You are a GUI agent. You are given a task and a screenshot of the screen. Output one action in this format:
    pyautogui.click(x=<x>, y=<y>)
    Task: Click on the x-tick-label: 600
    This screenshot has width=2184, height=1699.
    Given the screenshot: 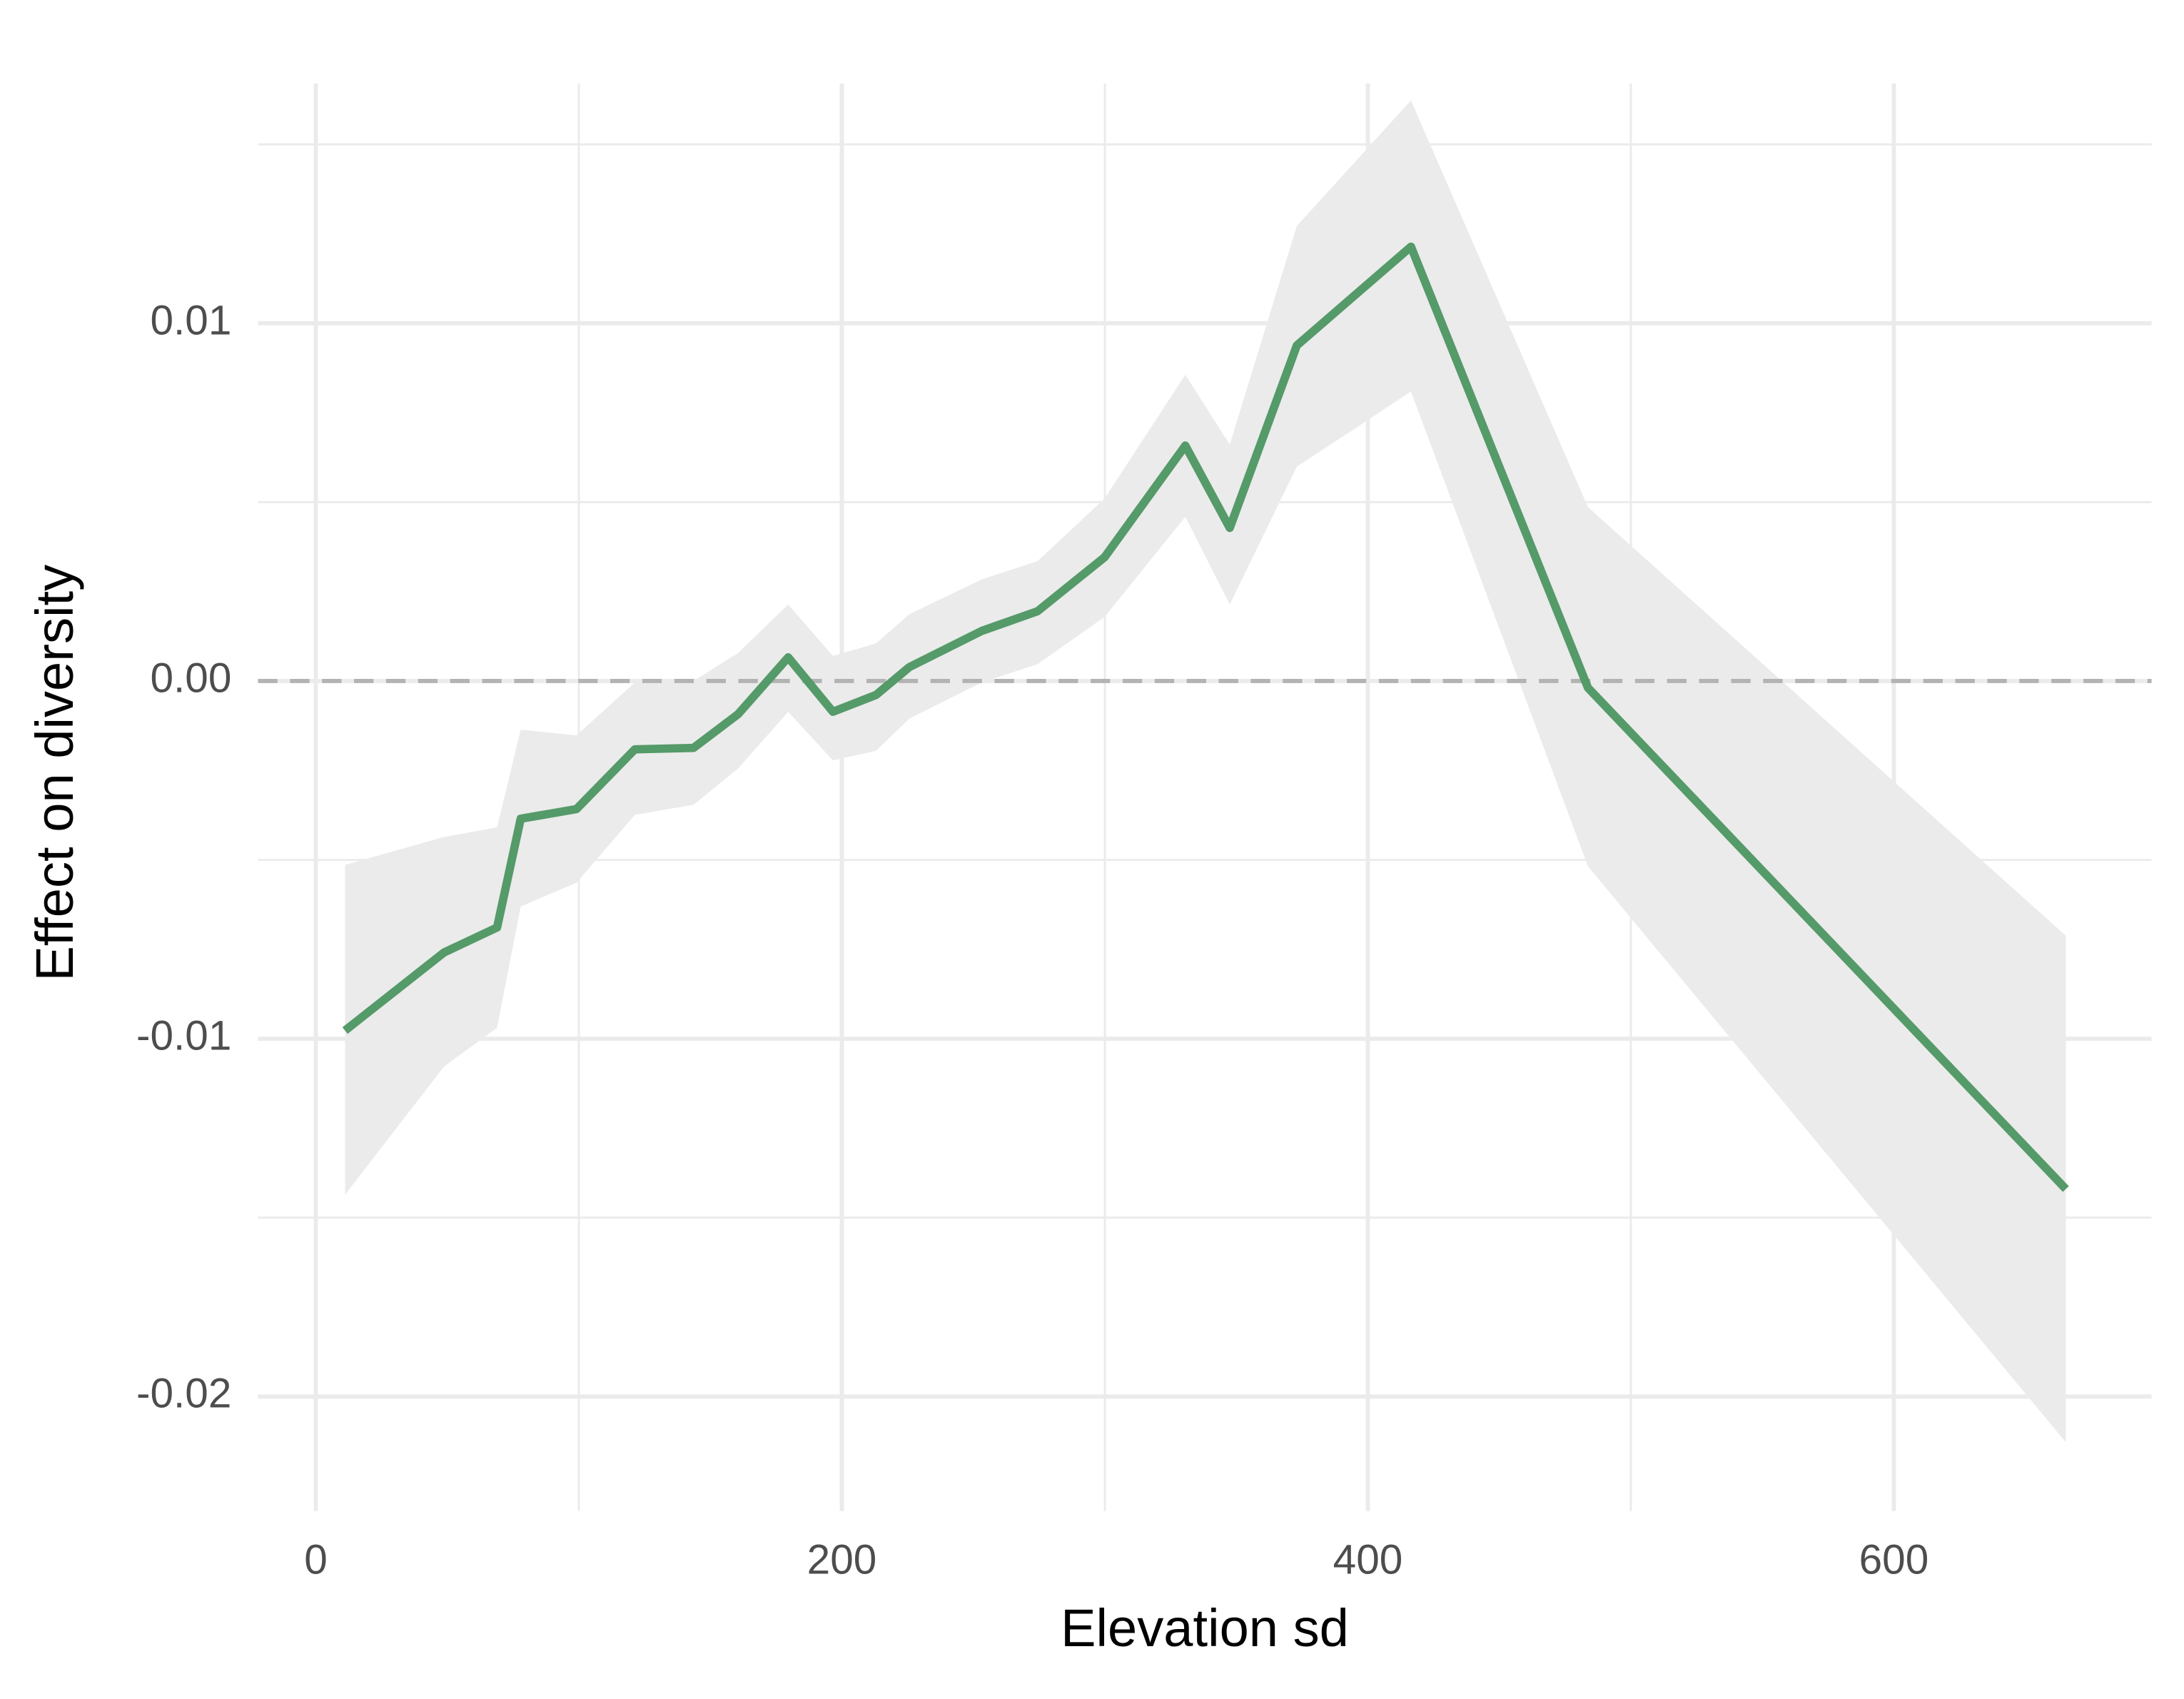 What is the action you would take?
    pyautogui.click(x=1894, y=1559)
    